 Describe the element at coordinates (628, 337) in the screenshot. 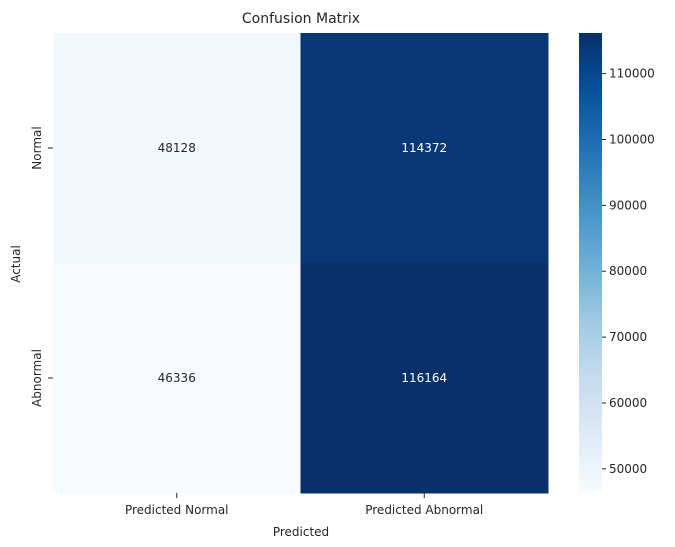

I see `colorbar-tick-label: 70000` at that location.